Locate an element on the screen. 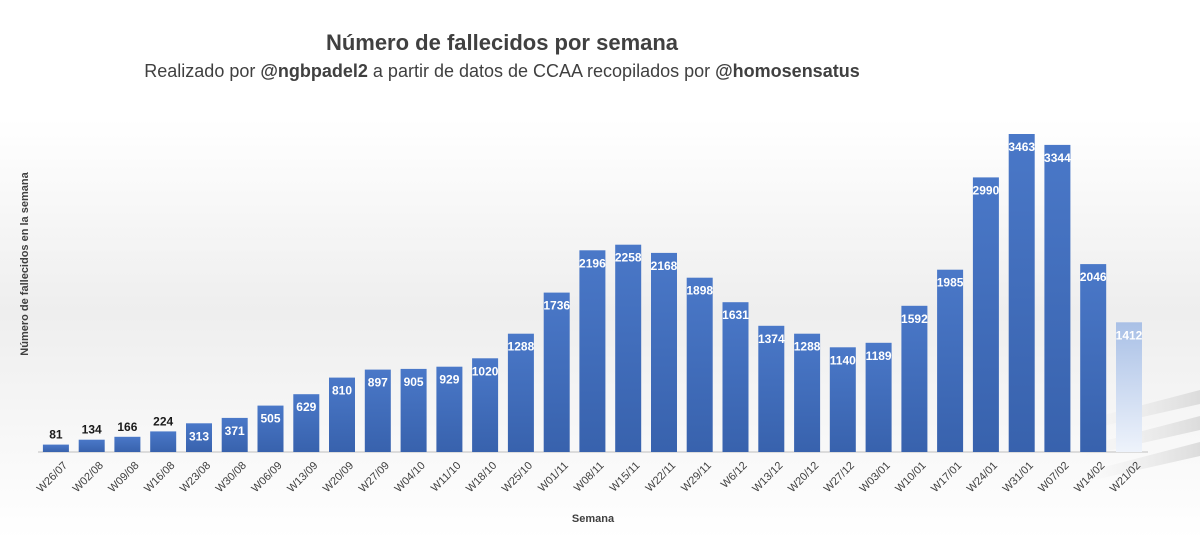  x-tick-label: W13/09 is located at coordinates (302, 477).